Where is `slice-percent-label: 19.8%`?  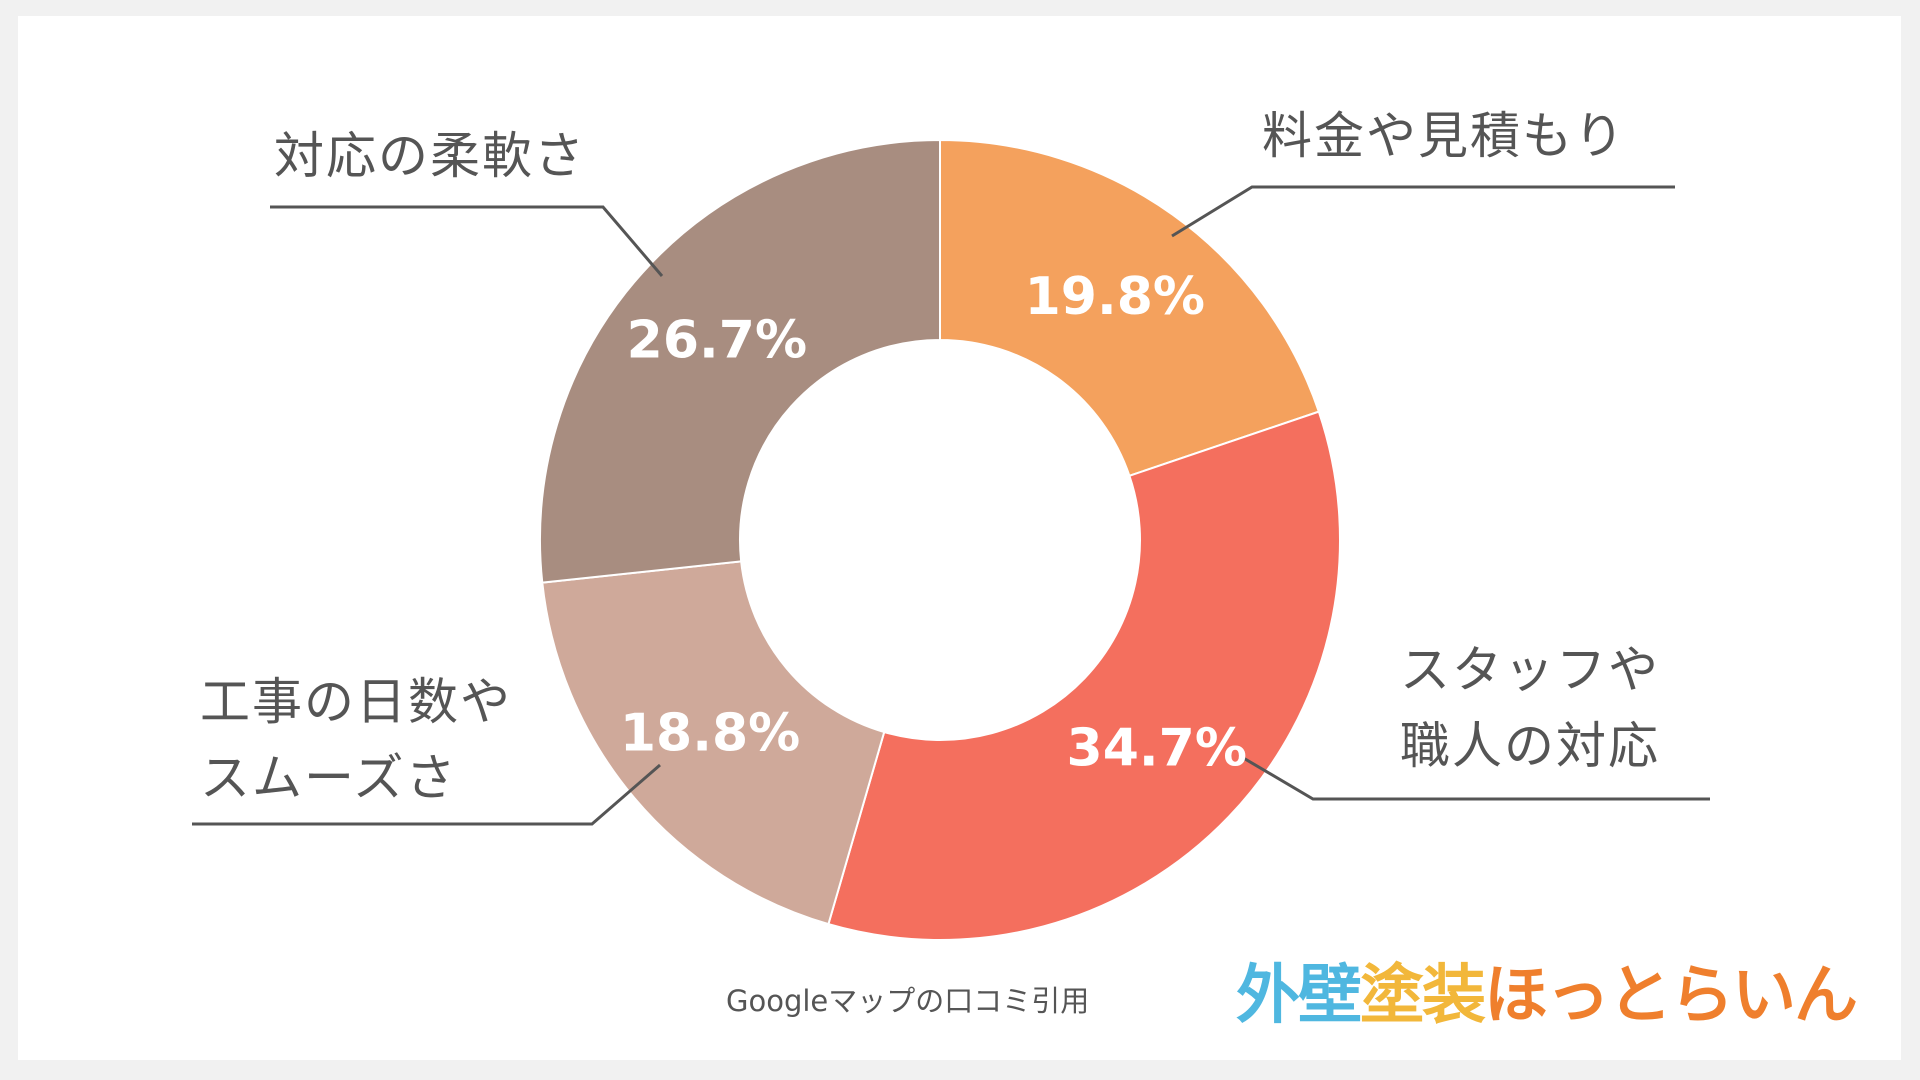 slice-percent-label: 19.8% is located at coordinates (1115, 297).